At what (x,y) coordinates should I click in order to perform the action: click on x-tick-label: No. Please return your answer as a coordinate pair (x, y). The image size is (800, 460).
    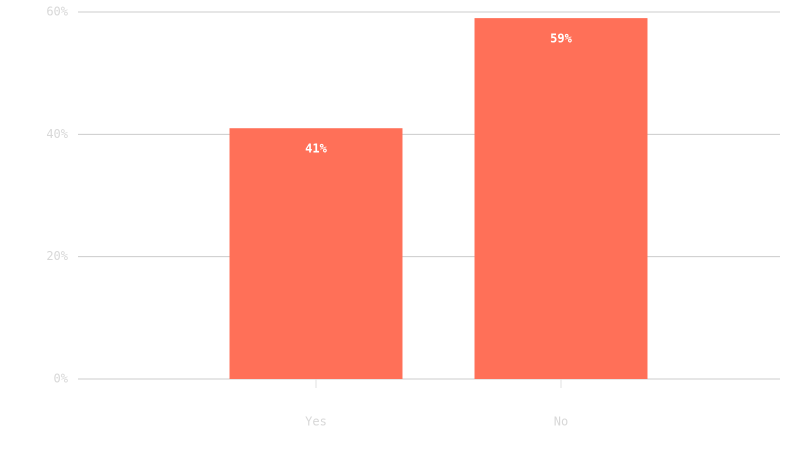
    Looking at the image, I should click on (561, 422).